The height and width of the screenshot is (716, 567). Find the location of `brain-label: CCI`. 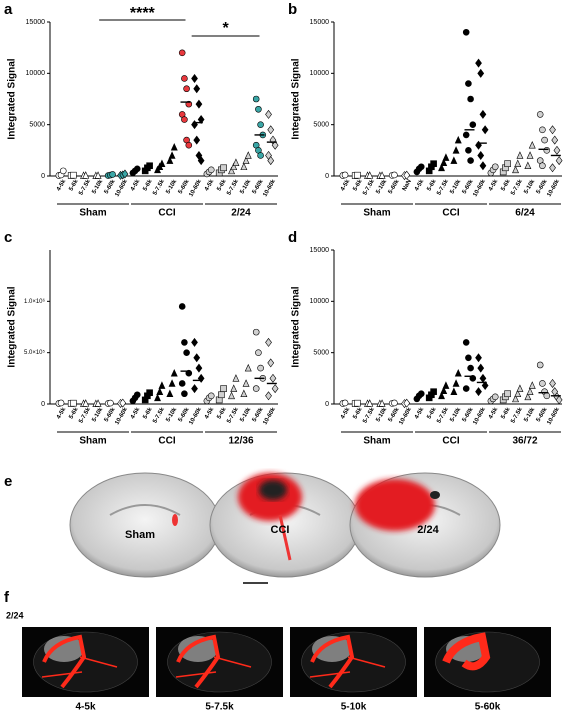

brain-label: CCI is located at coordinates (280, 530).